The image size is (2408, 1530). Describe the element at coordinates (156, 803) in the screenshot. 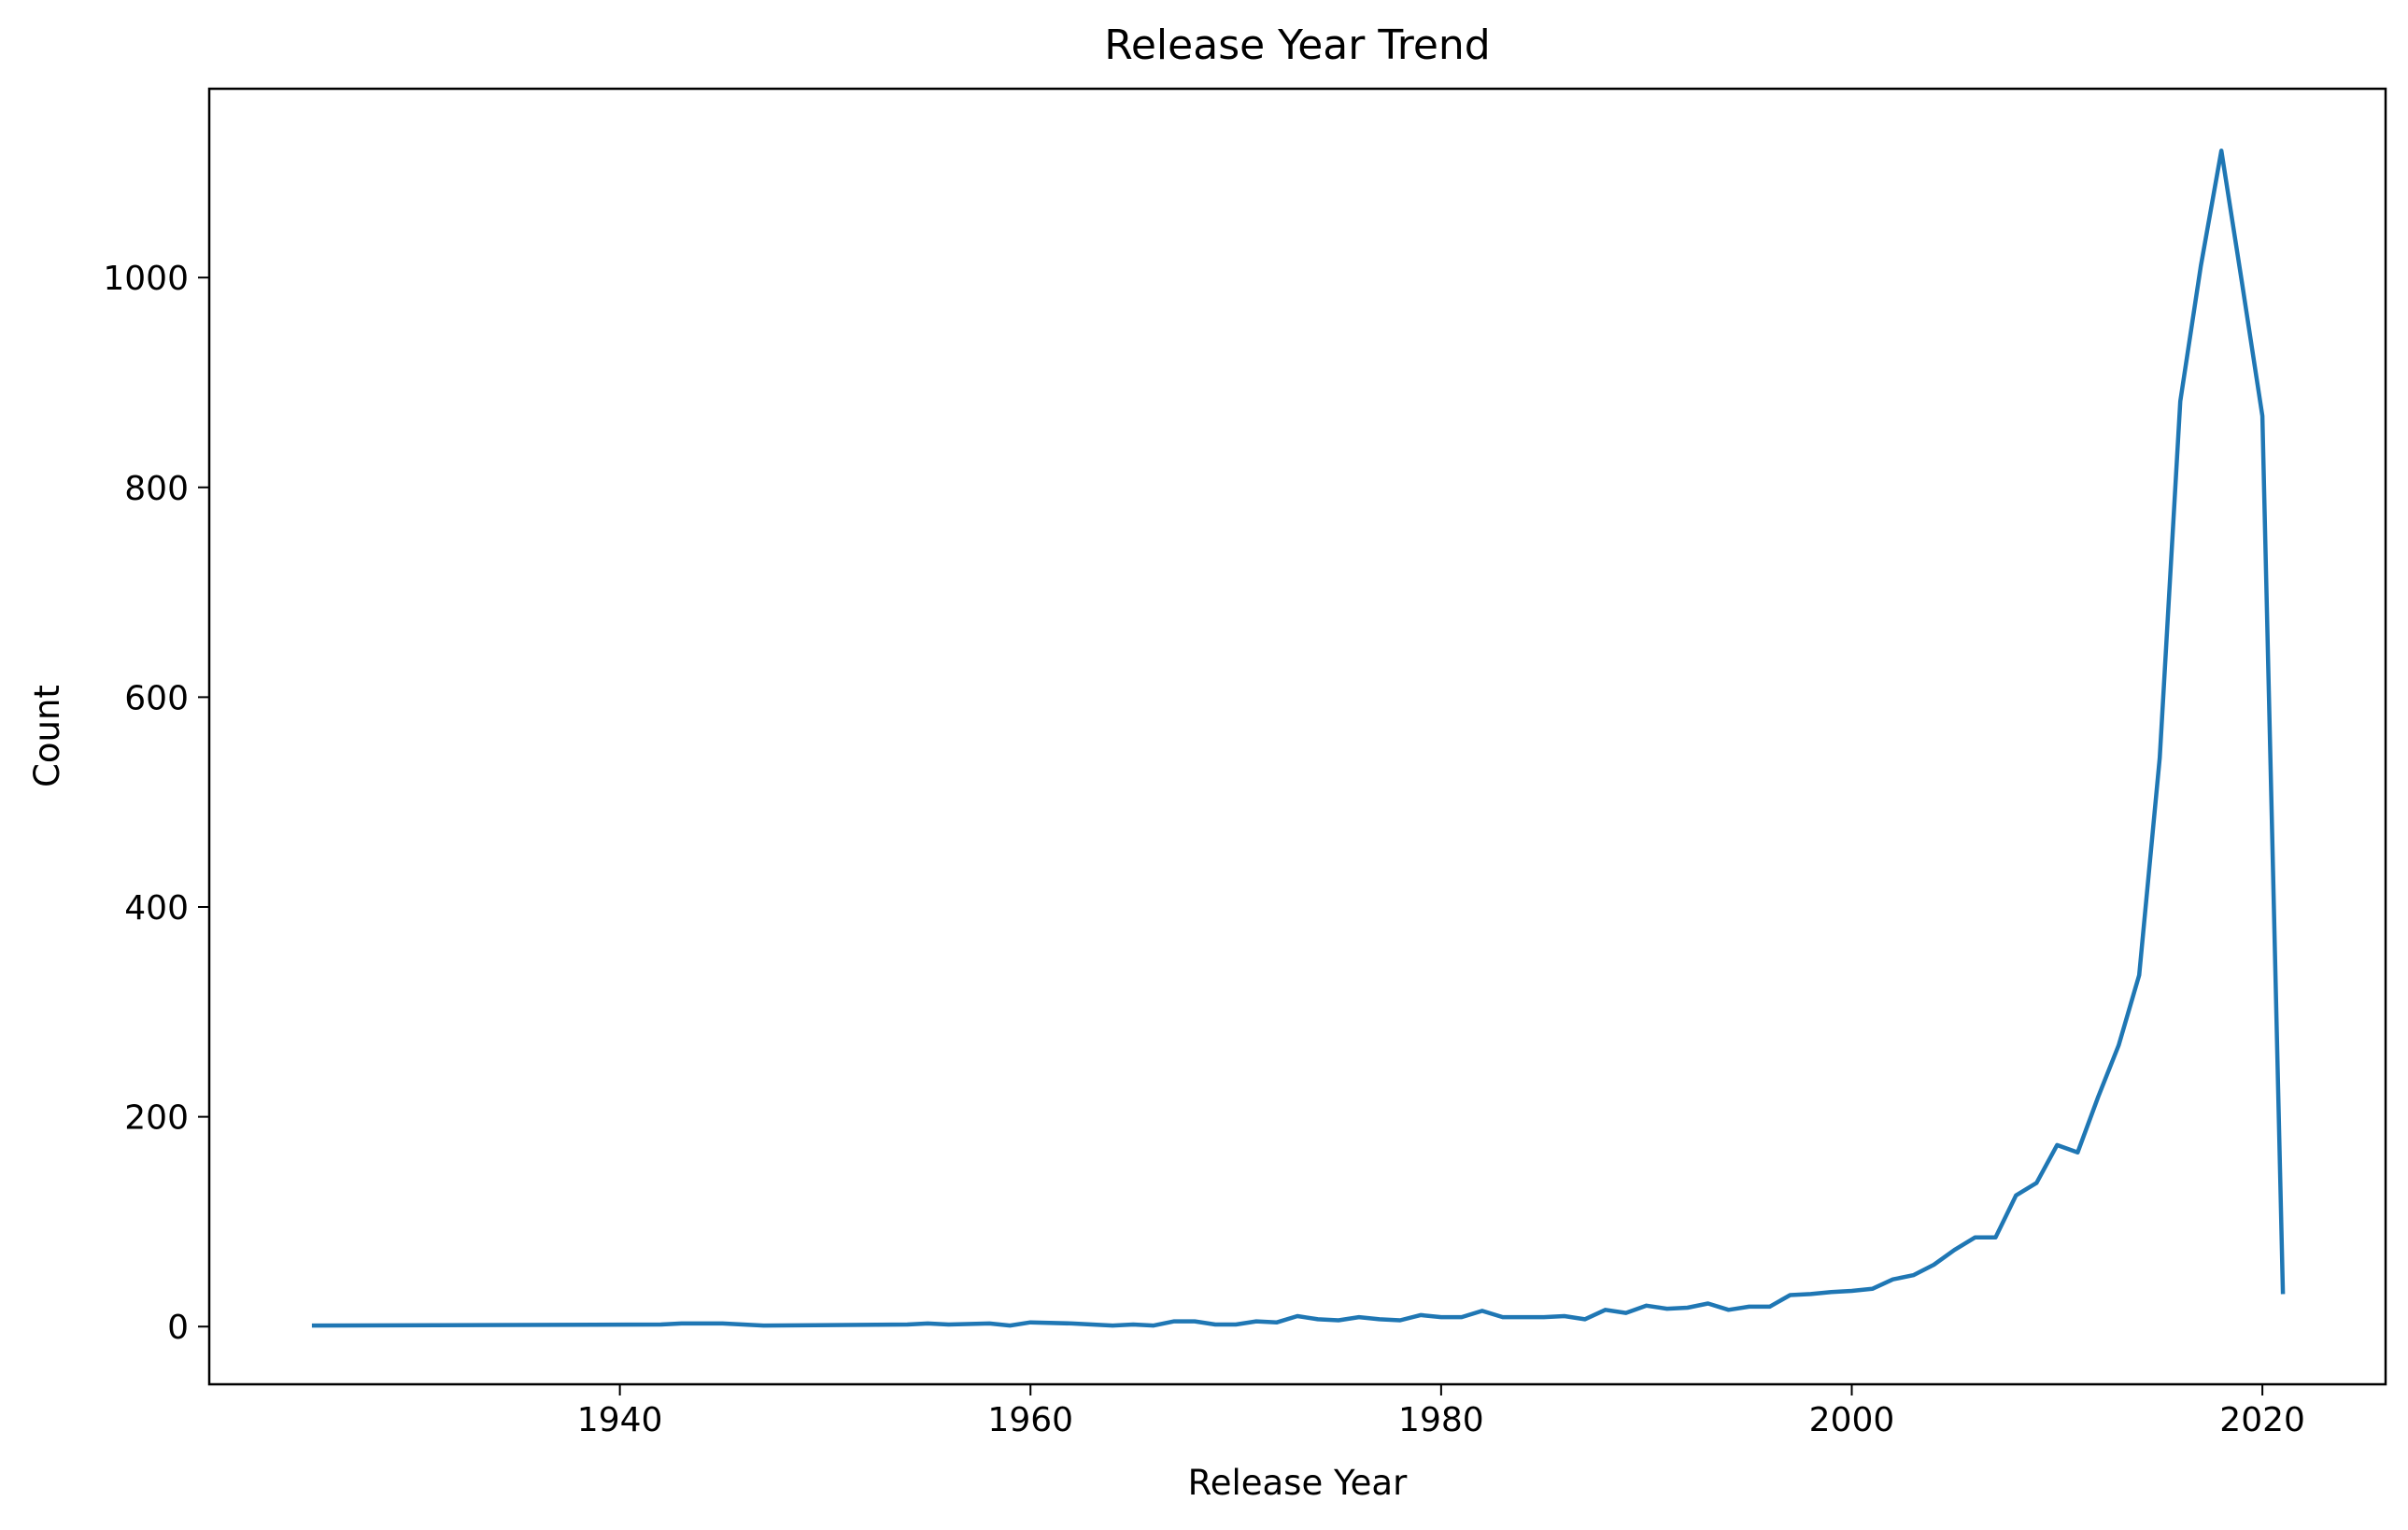

I see `y-axis-ticks: 0 200 400 600 800 1000` at that location.